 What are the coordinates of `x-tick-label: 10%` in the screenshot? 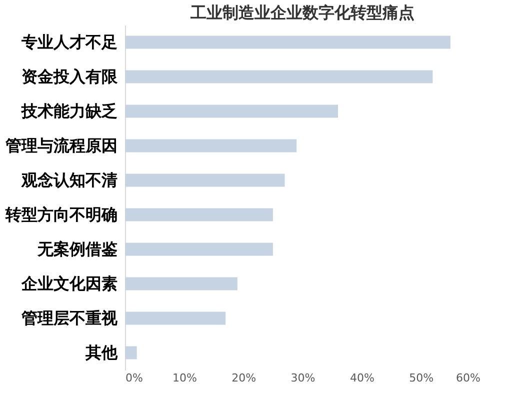 It's located at (184, 378).